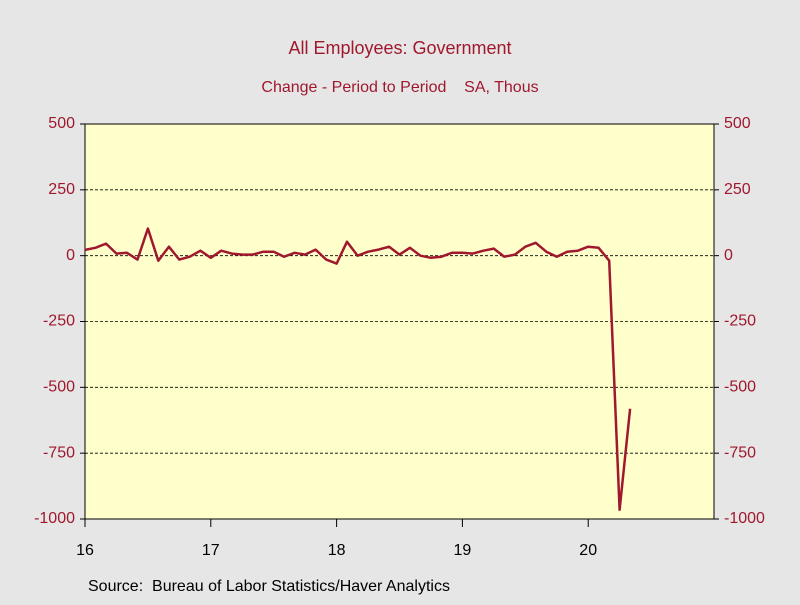  Describe the element at coordinates (211, 550) in the screenshot. I see `x-tick-label: 17` at that location.